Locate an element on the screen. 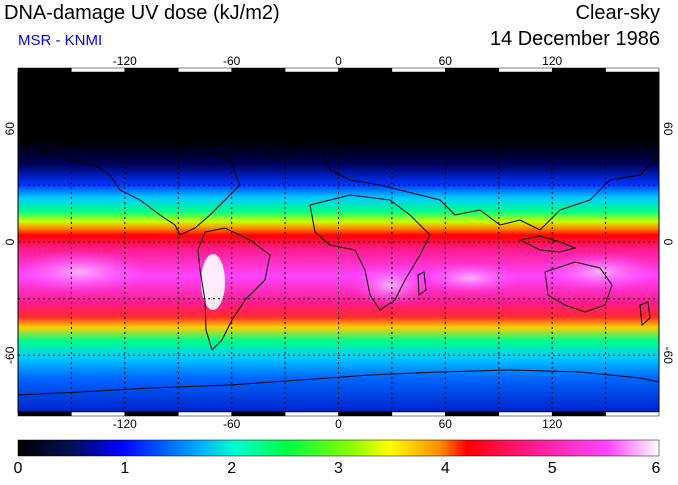 The width and height of the screenshot is (678, 485). colorbar-tick: 4 is located at coordinates (445, 468).